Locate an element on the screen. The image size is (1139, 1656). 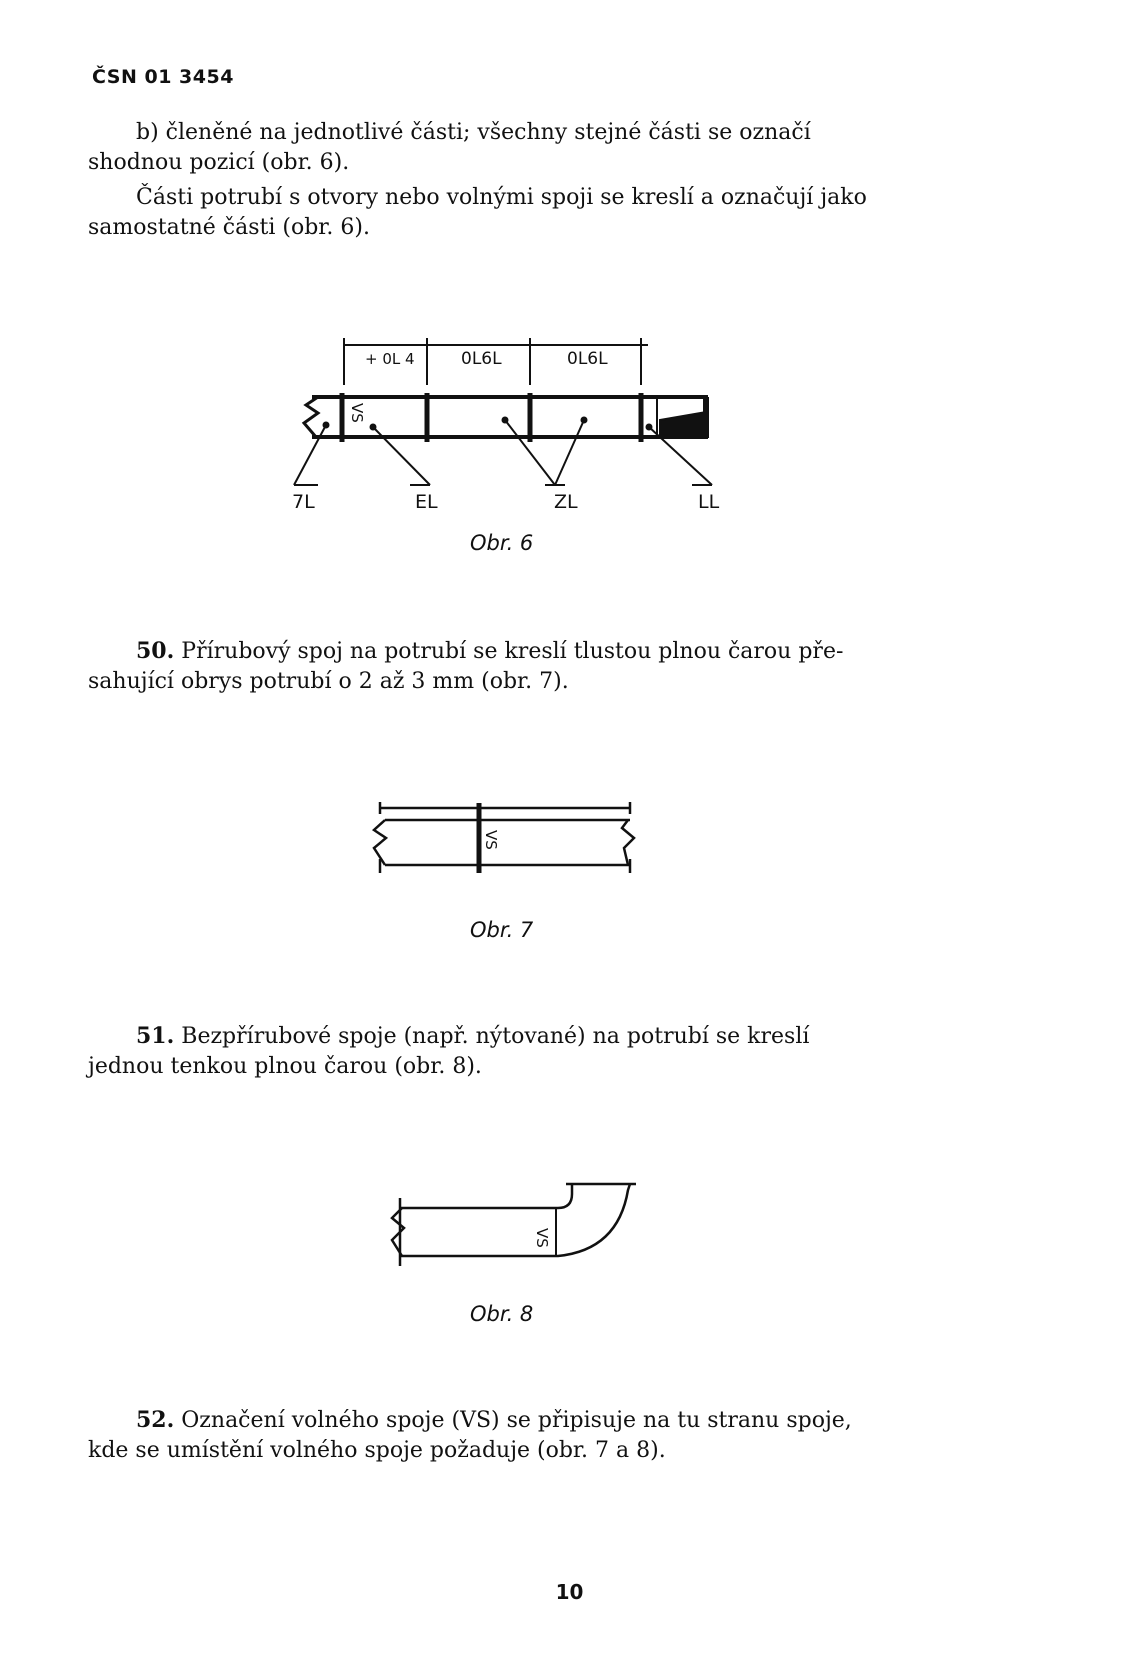
paragraph-52-number: 52. is located at coordinates (155, 1420).